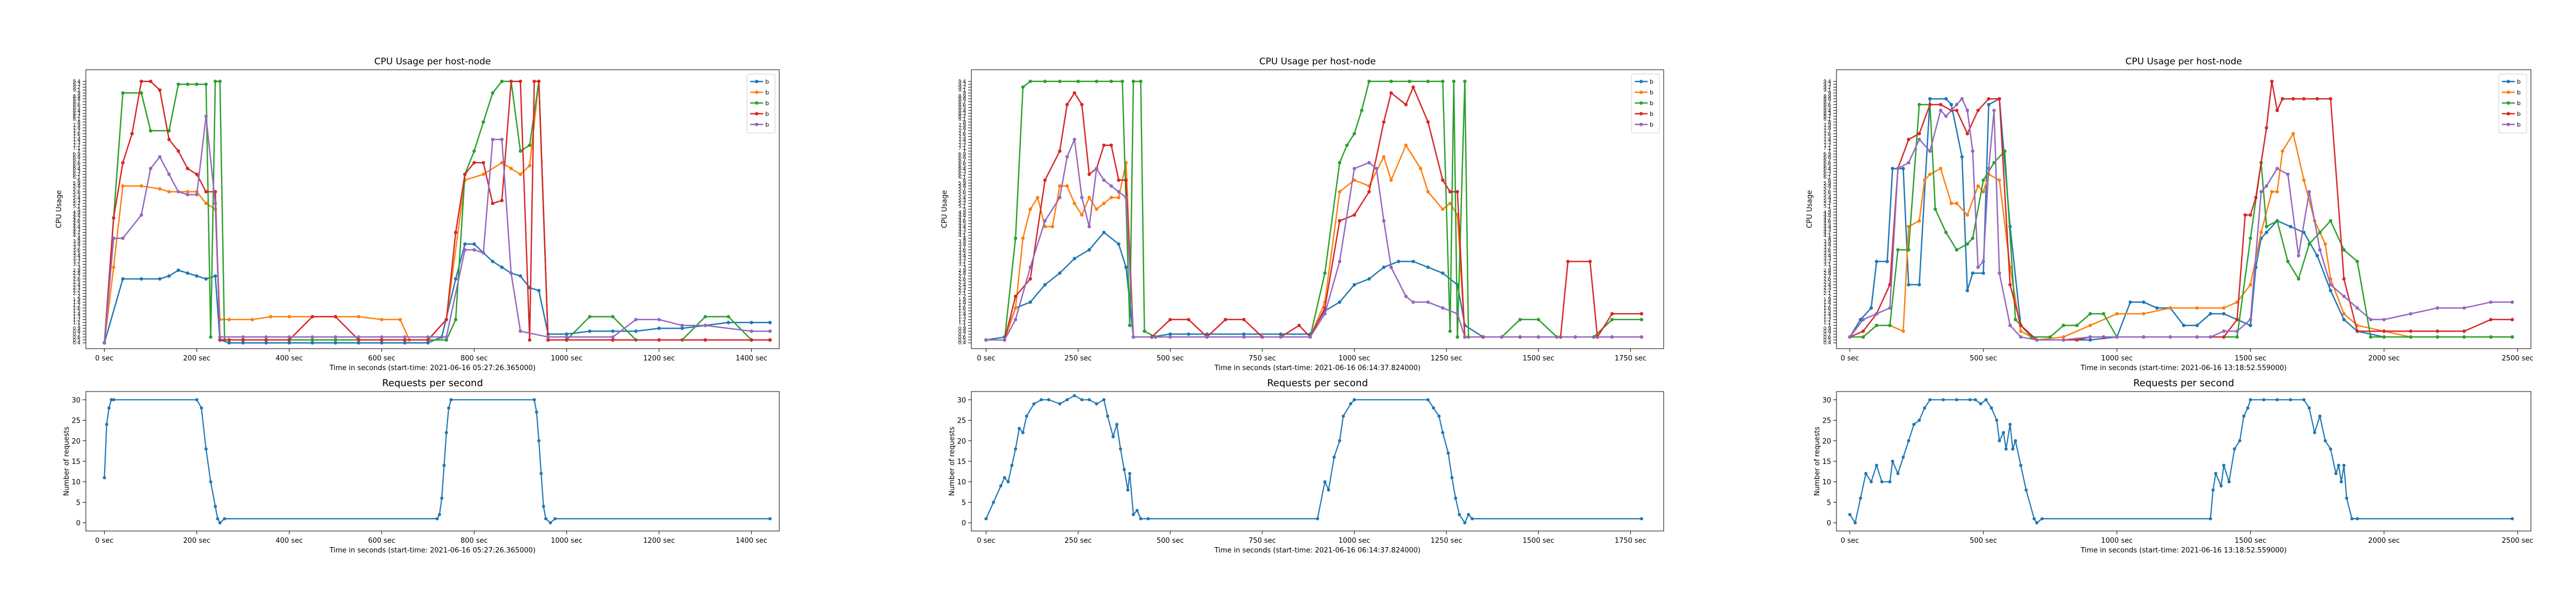 The height and width of the screenshot is (590, 2576). What do you see at coordinates (77, 273) in the screenshot?
I see `y-tick-label: 2.8` at bounding box center [77, 273].